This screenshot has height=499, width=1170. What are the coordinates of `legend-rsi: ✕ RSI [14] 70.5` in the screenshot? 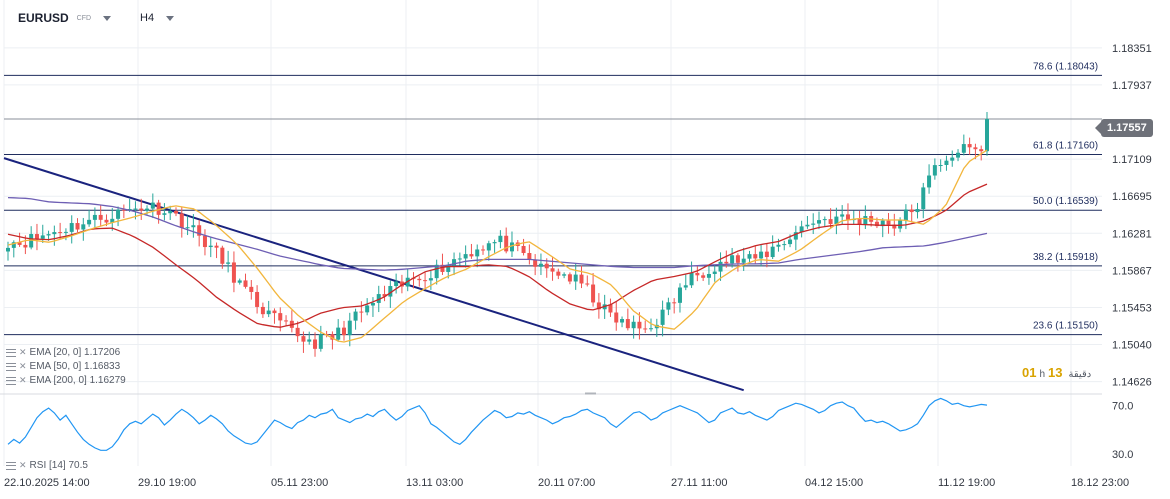 It's located at (47, 465).